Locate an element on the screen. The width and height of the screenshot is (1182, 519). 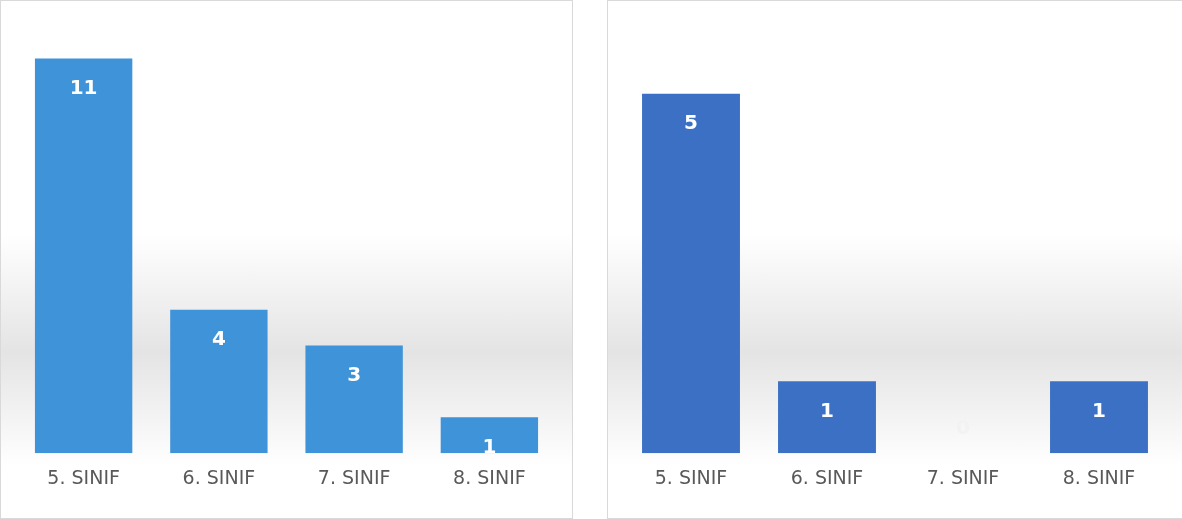
data-label: 5 is located at coordinates (691, 121).